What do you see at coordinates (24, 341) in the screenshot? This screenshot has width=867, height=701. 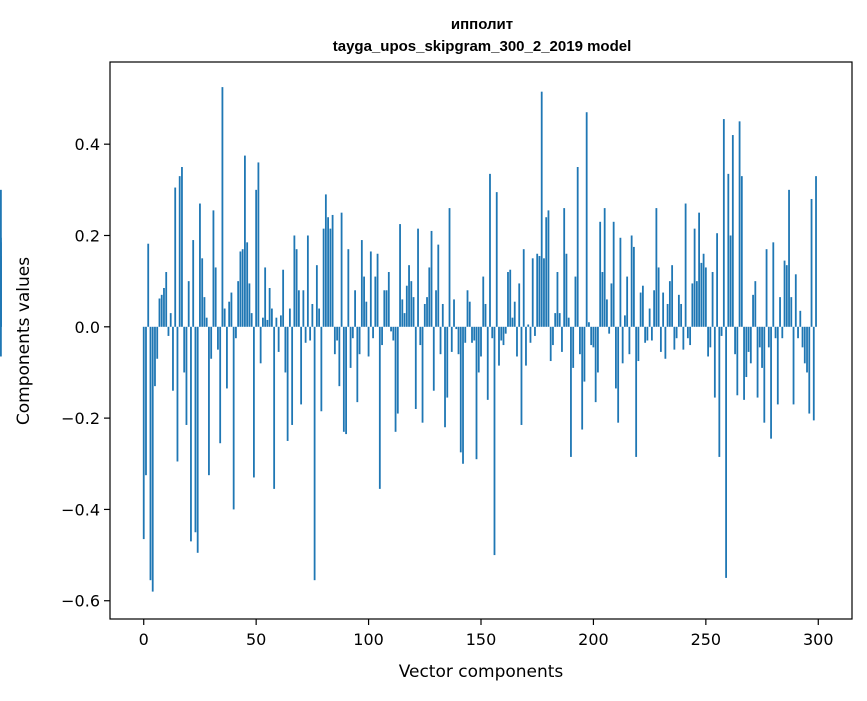 I see `y-axis-label: Components values` at bounding box center [24, 341].